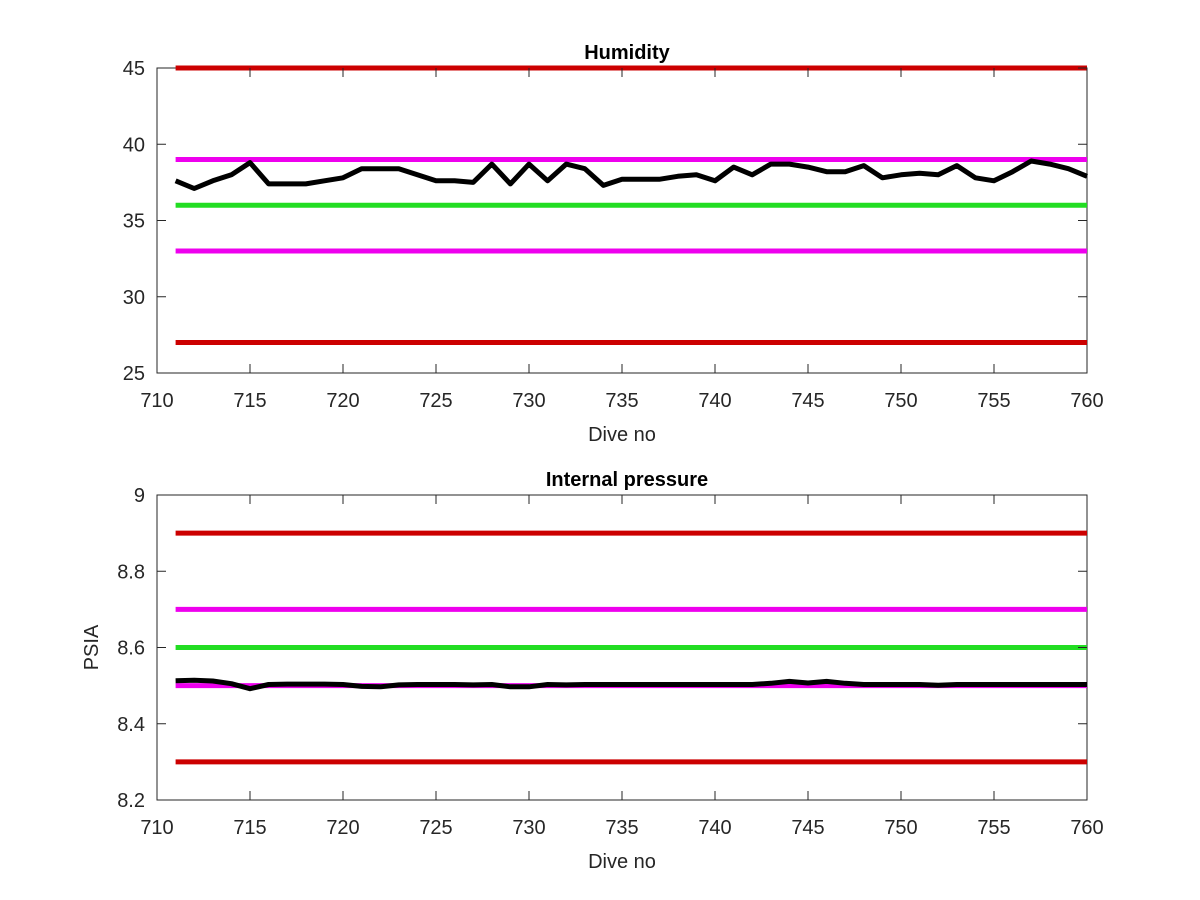  Describe the element at coordinates (627, 53) in the screenshot. I see `chart-title: Humidity` at that location.